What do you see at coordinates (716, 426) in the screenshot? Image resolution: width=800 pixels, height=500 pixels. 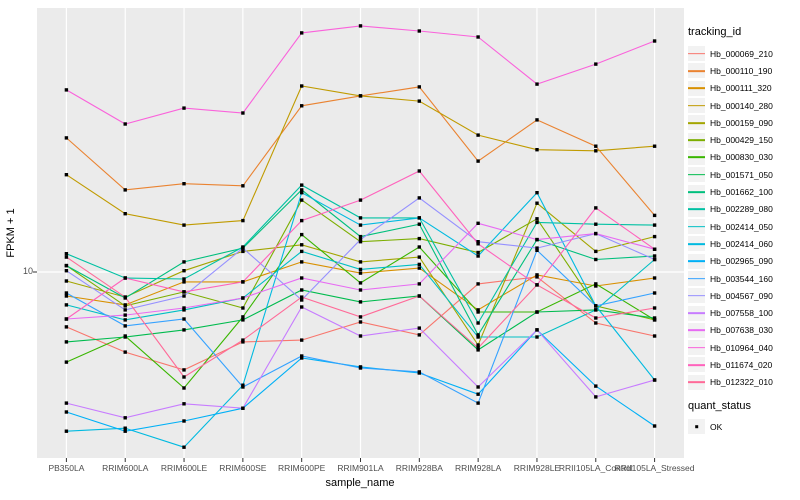 I see `quant-status-label: OK` at bounding box center [716, 426].